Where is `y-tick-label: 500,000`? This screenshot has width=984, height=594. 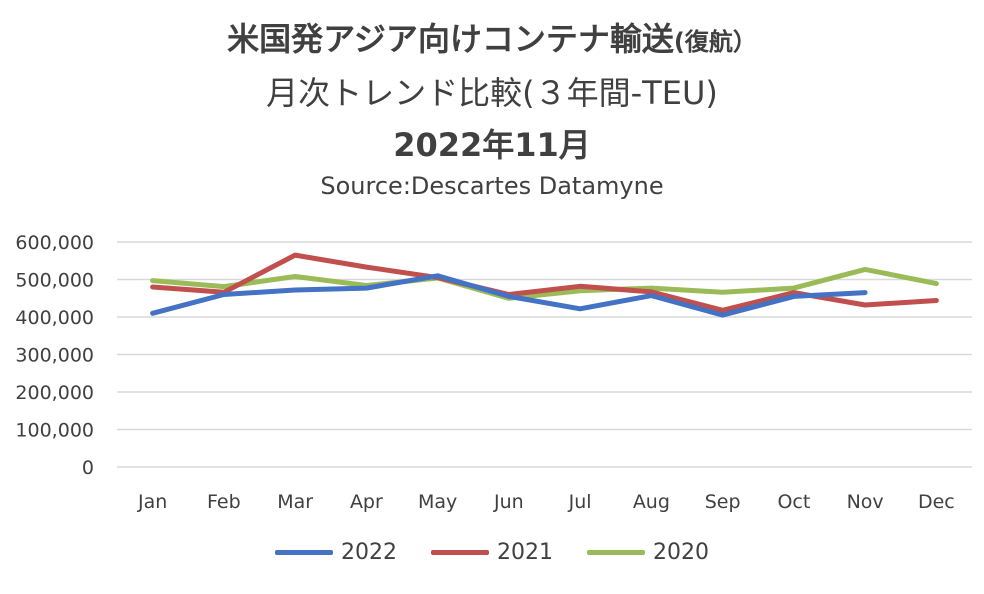
y-tick-label: 500,000 is located at coordinates (54, 281).